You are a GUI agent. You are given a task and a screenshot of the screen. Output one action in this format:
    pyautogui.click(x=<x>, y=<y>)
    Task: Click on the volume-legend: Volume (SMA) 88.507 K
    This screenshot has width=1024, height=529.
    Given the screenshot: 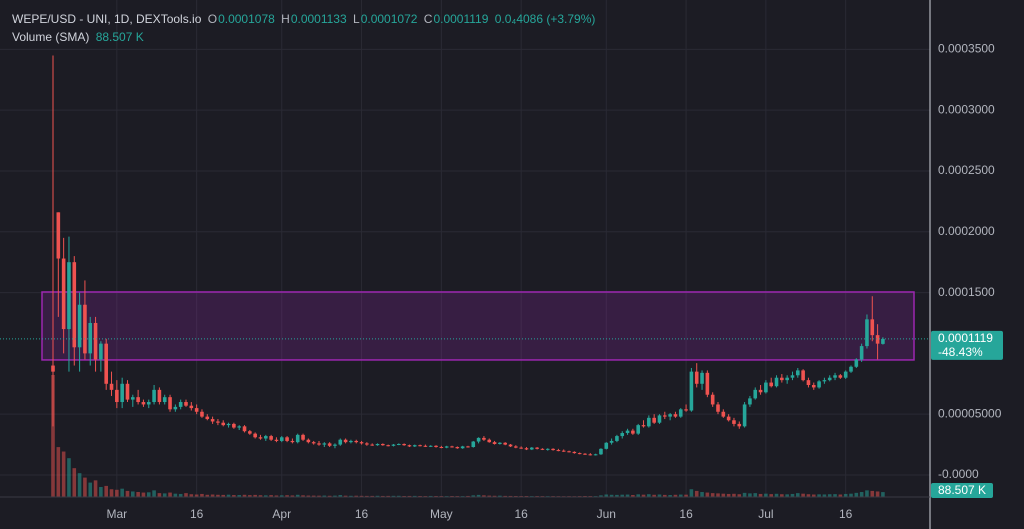 What is the action you would take?
    pyautogui.click(x=79, y=37)
    